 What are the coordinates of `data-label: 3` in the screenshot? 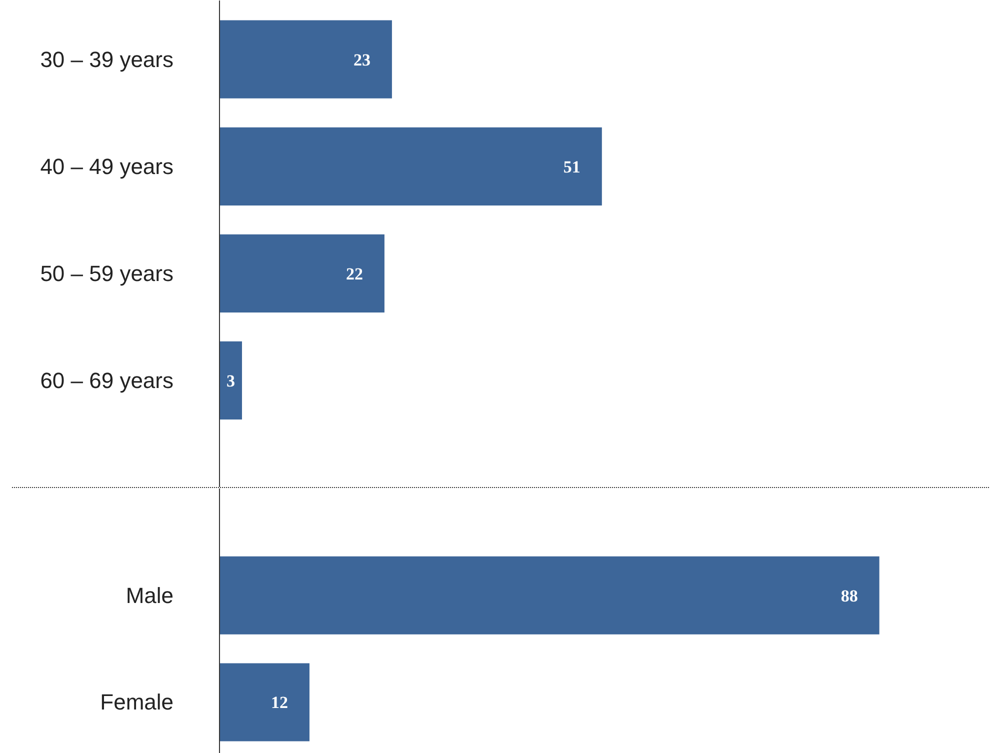 It's located at (230, 380).